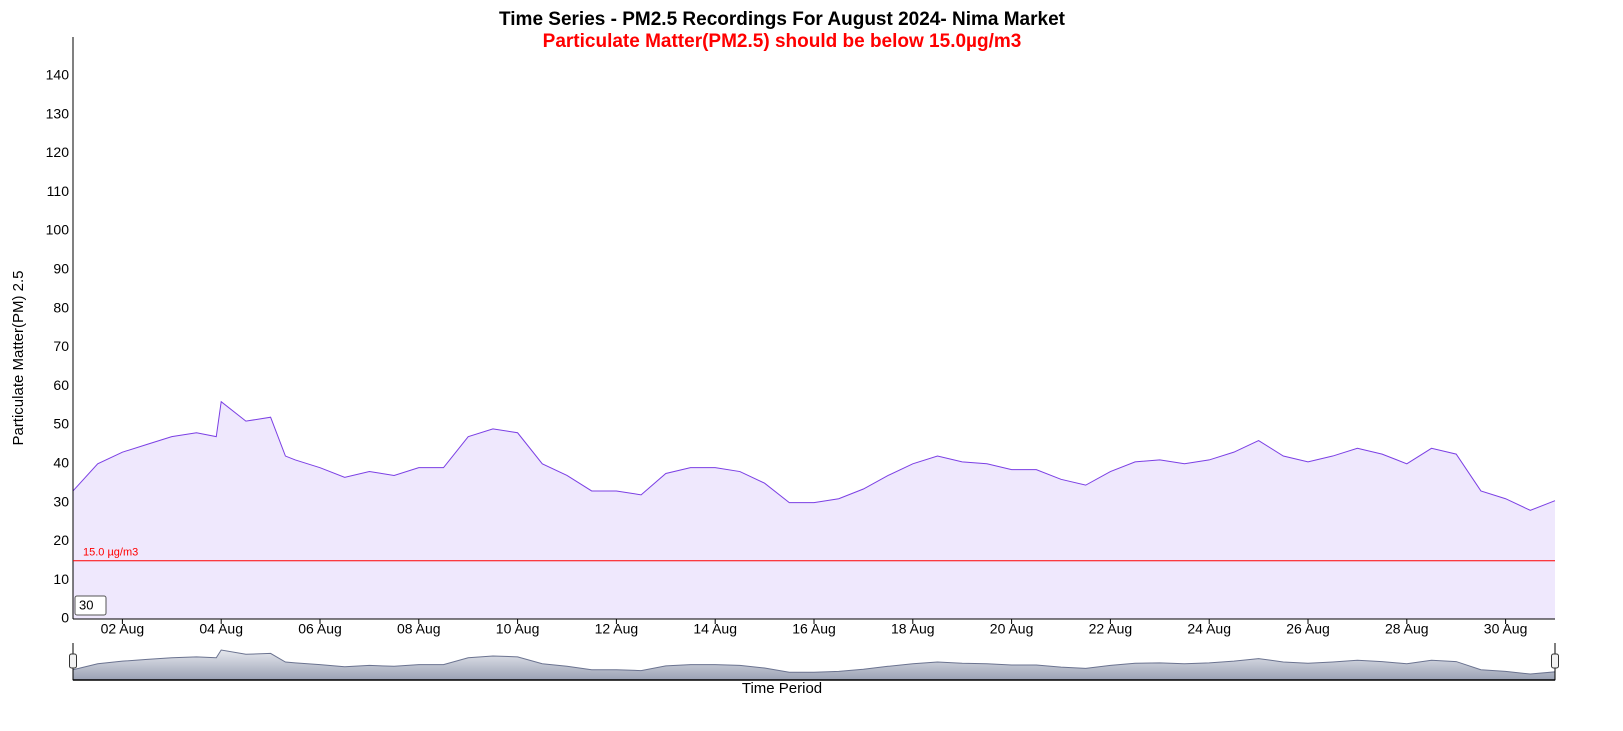  What do you see at coordinates (814, 665) in the screenshot?
I see `navigator-area` at bounding box center [814, 665].